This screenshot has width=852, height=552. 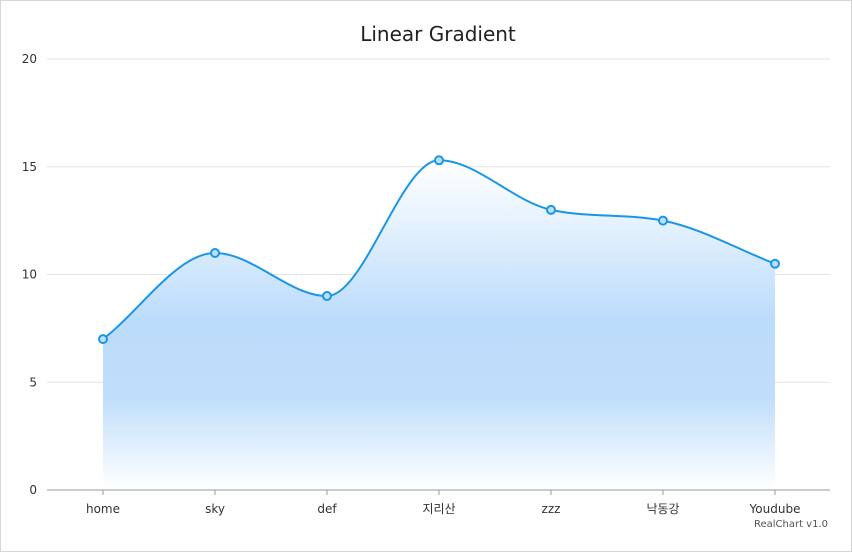 What do you see at coordinates (662, 509) in the screenshot?
I see `x-tick-label: 낙동강` at bounding box center [662, 509].